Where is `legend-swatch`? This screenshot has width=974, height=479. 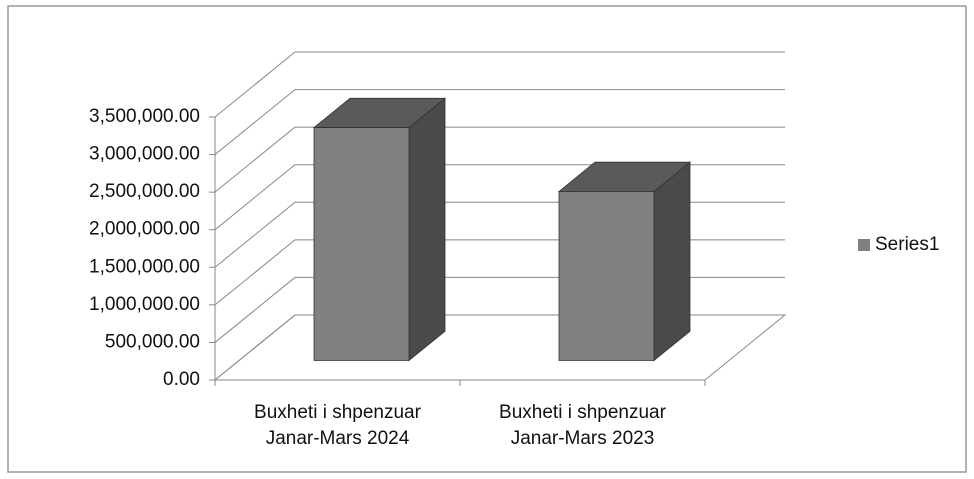 legend-swatch is located at coordinates (864, 245).